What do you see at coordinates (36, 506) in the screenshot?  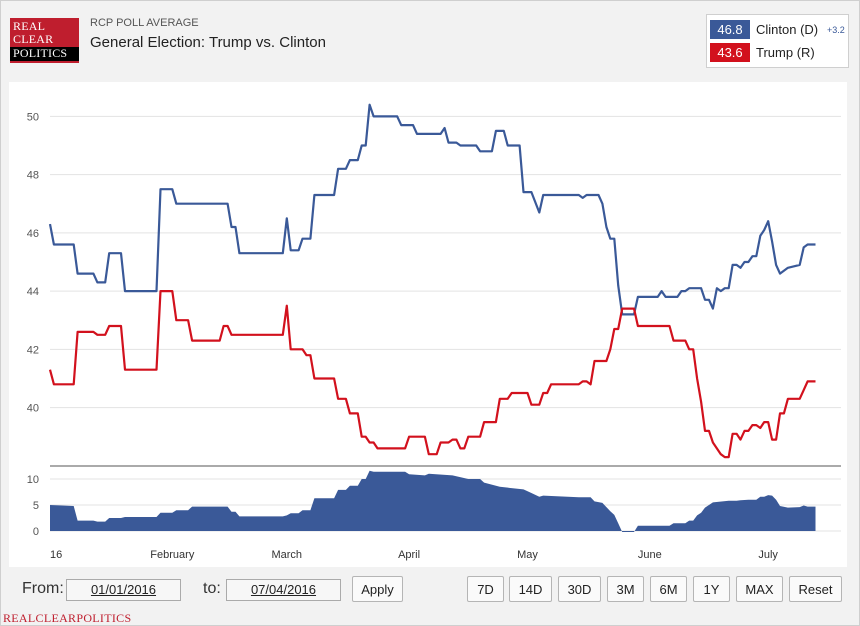 I see `spread-y-tick-label: 5` at bounding box center [36, 506].